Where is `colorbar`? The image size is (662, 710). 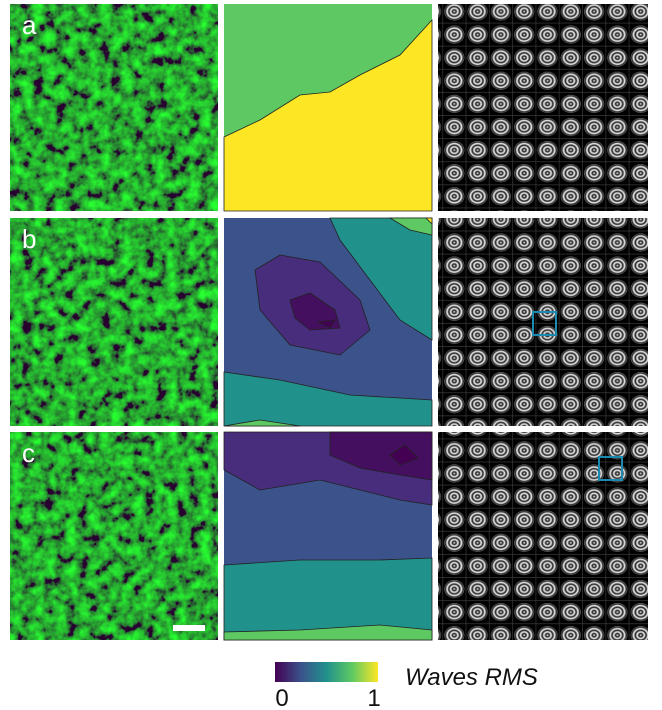 colorbar is located at coordinates (326, 672).